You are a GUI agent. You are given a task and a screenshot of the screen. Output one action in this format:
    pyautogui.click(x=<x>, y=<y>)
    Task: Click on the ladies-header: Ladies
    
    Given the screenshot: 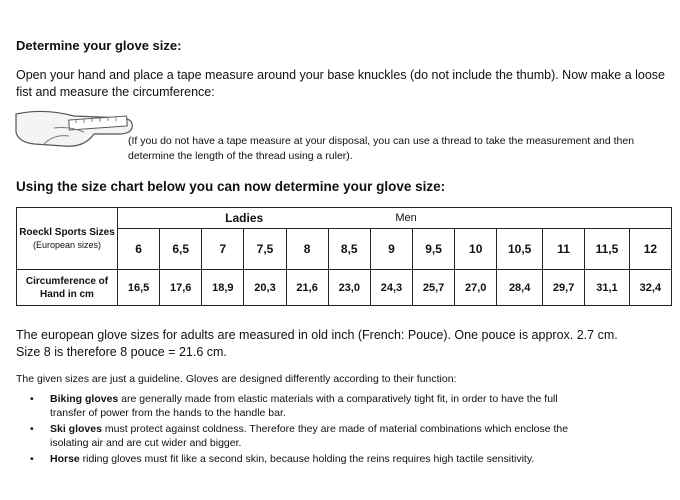 What is the action you would take?
    pyautogui.click(x=244, y=218)
    